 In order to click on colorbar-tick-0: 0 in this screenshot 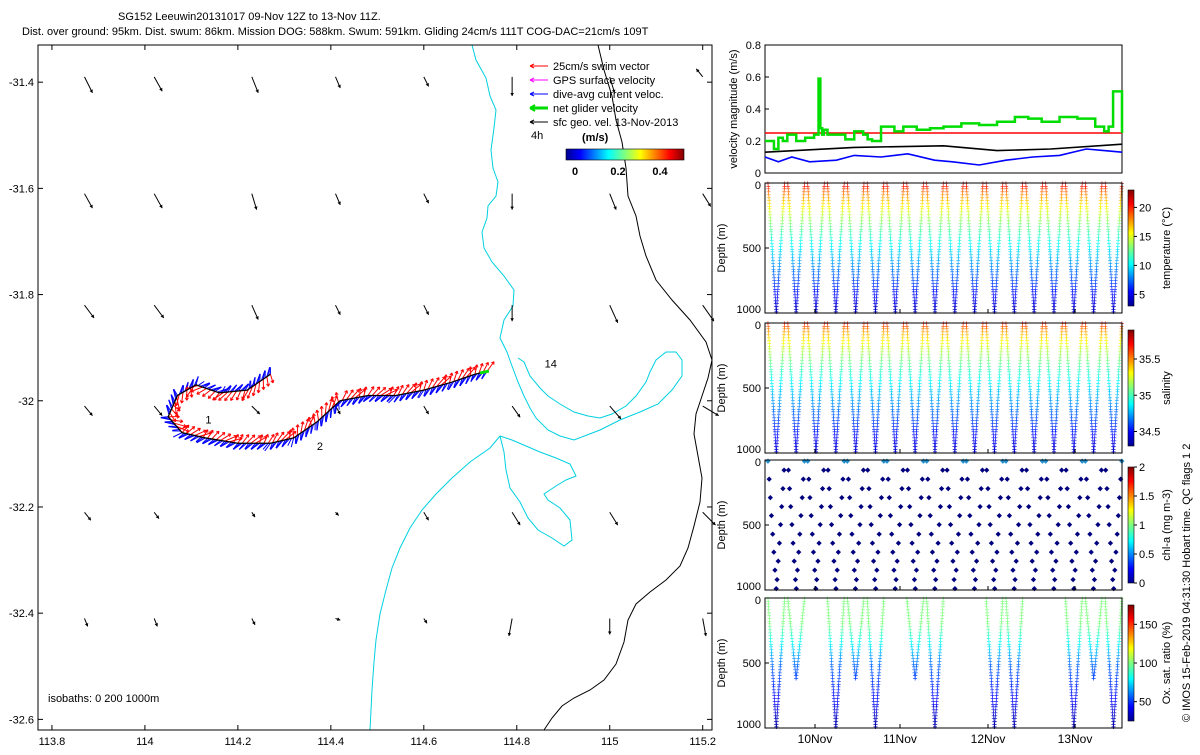, I will do `click(575, 172)`.